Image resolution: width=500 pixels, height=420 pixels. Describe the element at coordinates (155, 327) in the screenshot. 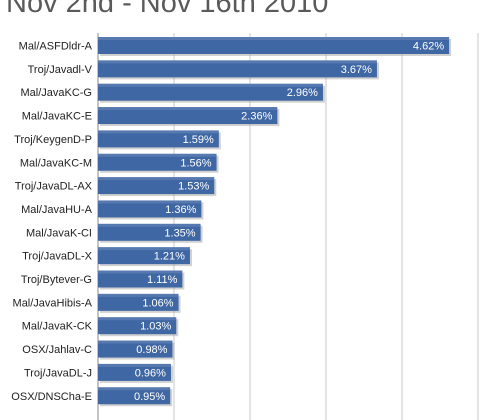

I see `value-label: 1.03%` at that location.